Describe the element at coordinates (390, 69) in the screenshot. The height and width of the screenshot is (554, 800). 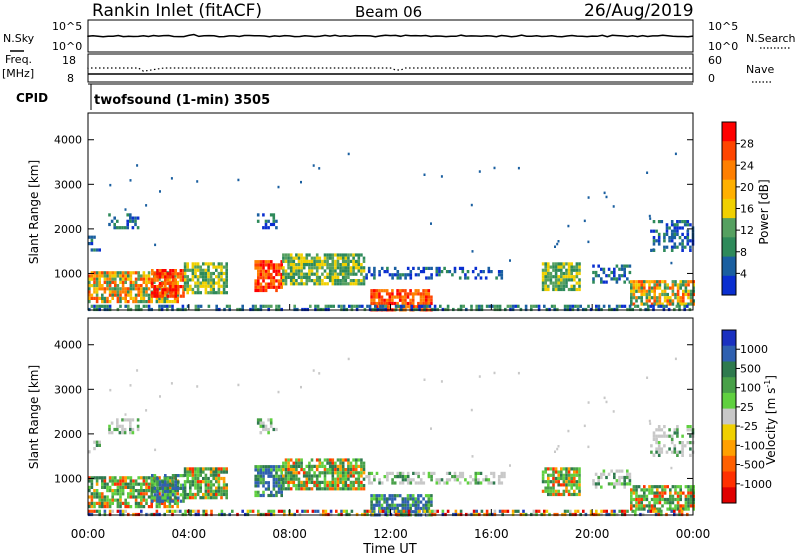
I see `nave-series-line` at that location.